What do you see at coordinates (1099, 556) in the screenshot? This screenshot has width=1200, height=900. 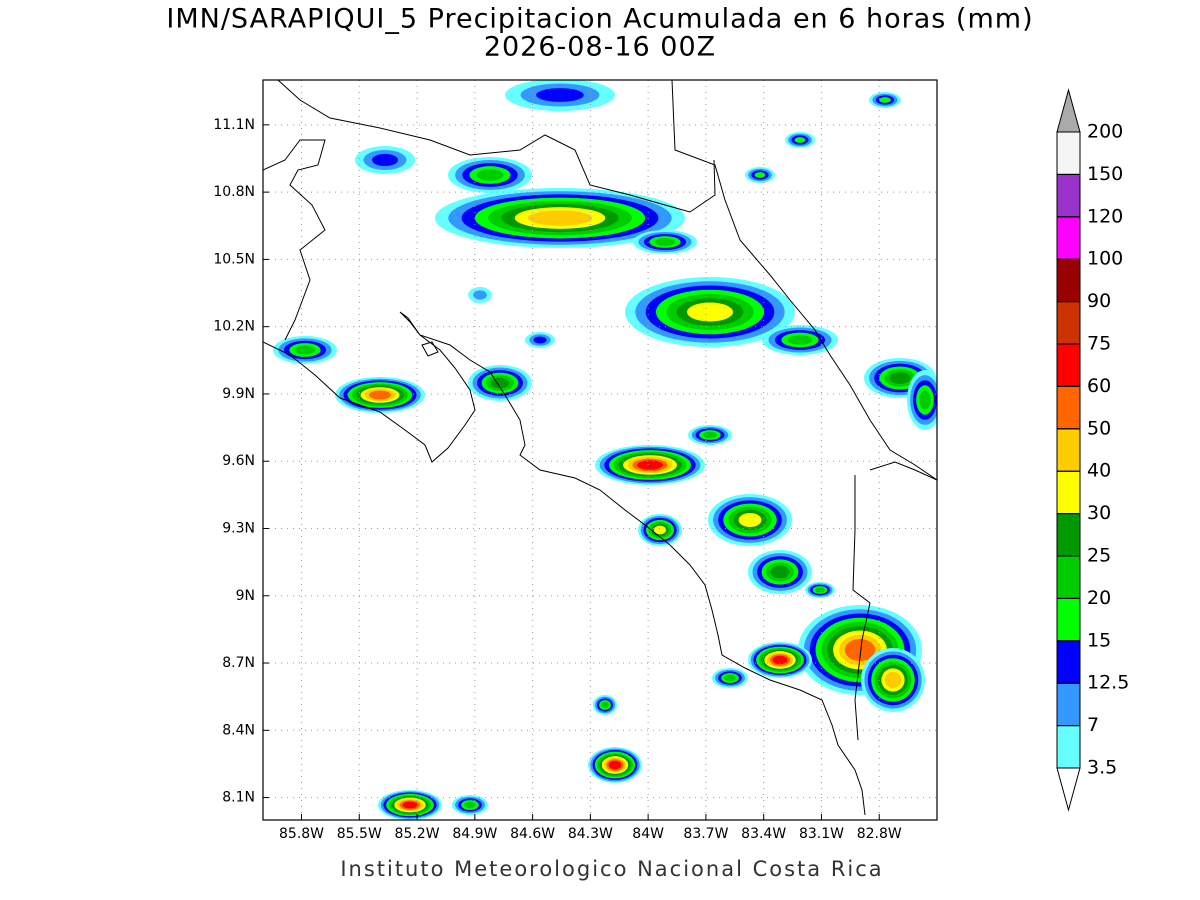 I see `colorbar-label: 25` at bounding box center [1099, 556].